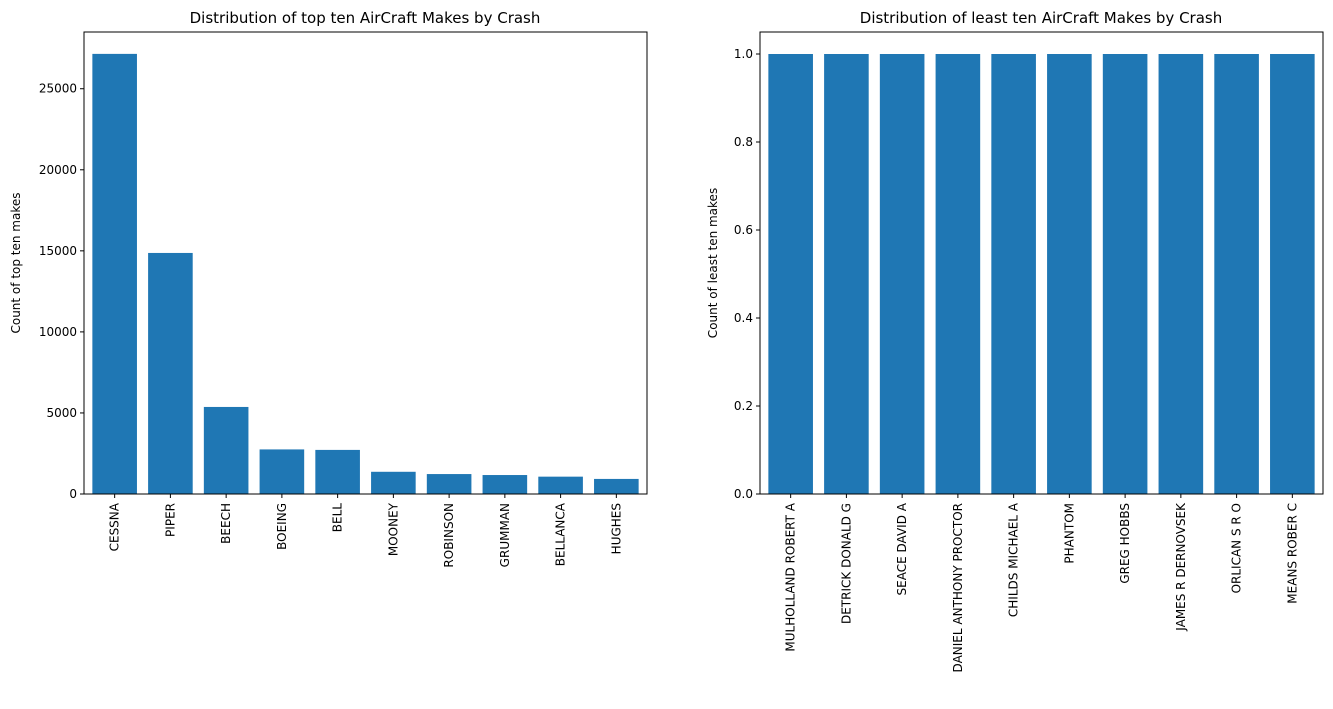  I want to click on x-tick-label: BEECH, so click(226, 523).